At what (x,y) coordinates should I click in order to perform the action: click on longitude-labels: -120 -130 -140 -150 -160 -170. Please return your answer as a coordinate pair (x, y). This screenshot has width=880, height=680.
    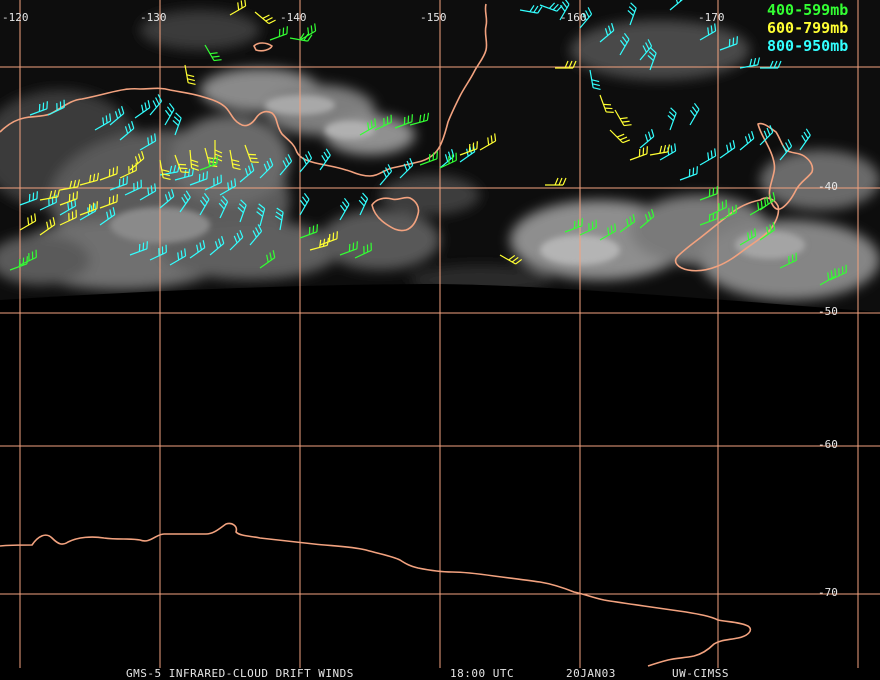
    Looking at the image, I should click on (363, 17).